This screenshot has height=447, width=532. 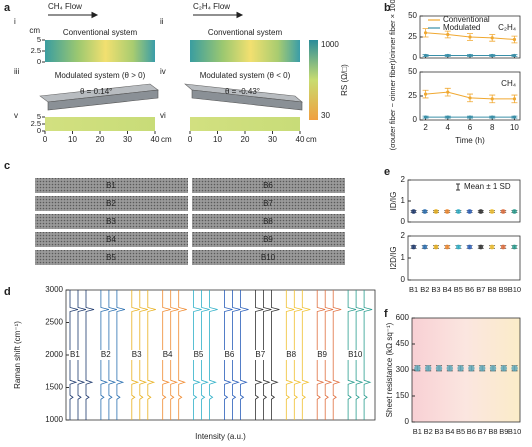 What do you see at coordinates (220, 436) in the screenshot?
I see `x-axis-label: Intensity (a.u.)` at bounding box center [220, 436].